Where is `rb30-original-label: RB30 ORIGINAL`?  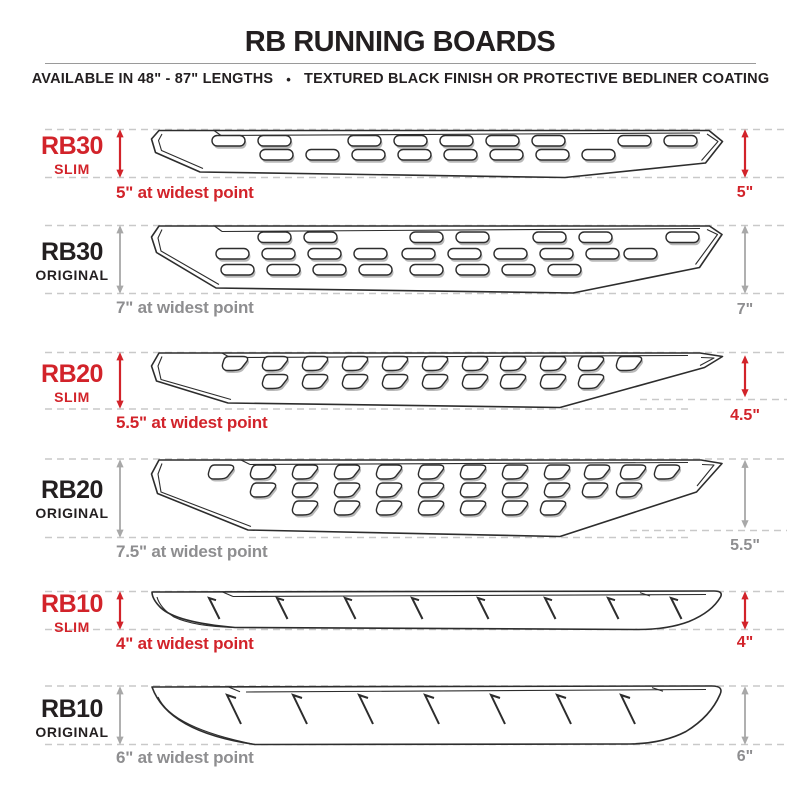
rb30-original-label: RB30 ORIGINAL is located at coordinates (72, 260).